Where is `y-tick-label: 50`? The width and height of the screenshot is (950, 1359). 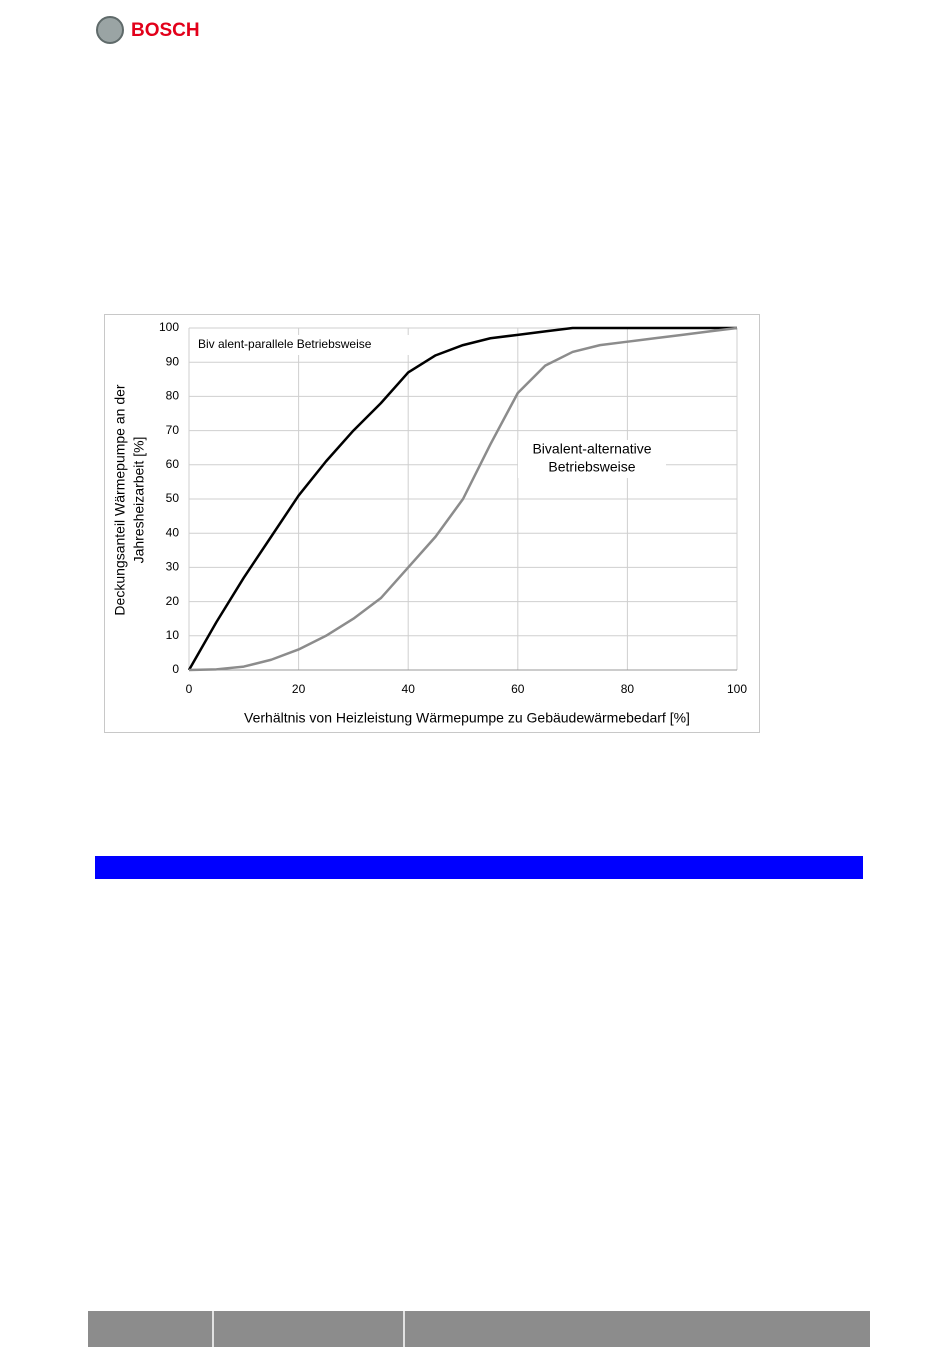 y-tick-label: 50 is located at coordinates (173, 498).